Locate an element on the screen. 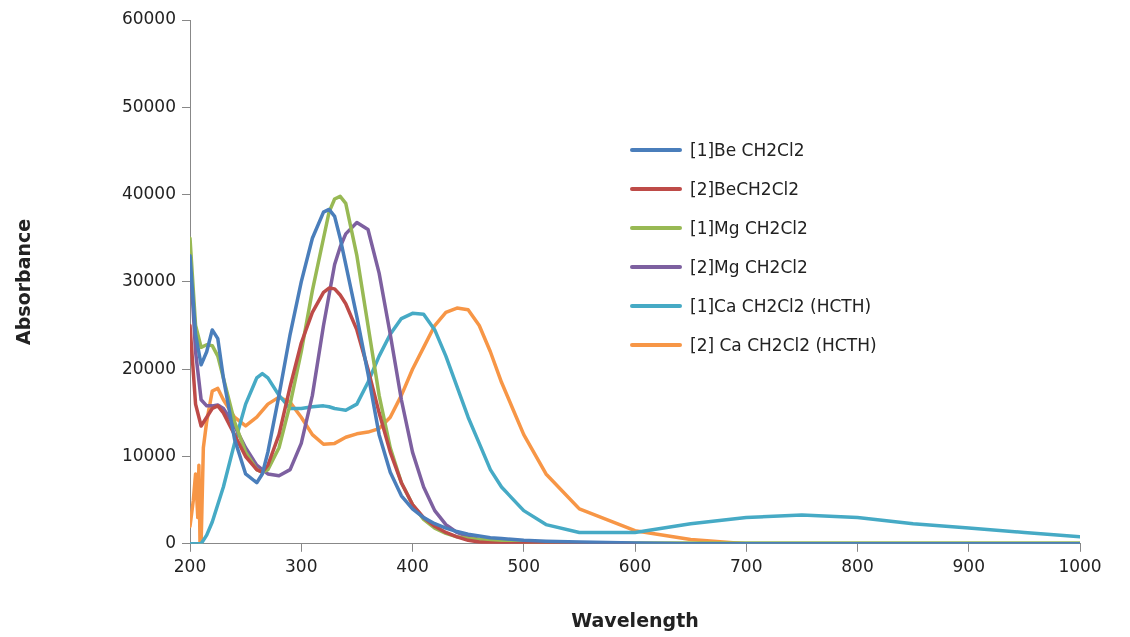 The width and height of the screenshot is (1130, 637). legend-label: [2]BeCH2Cl2 is located at coordinates (745, 188).